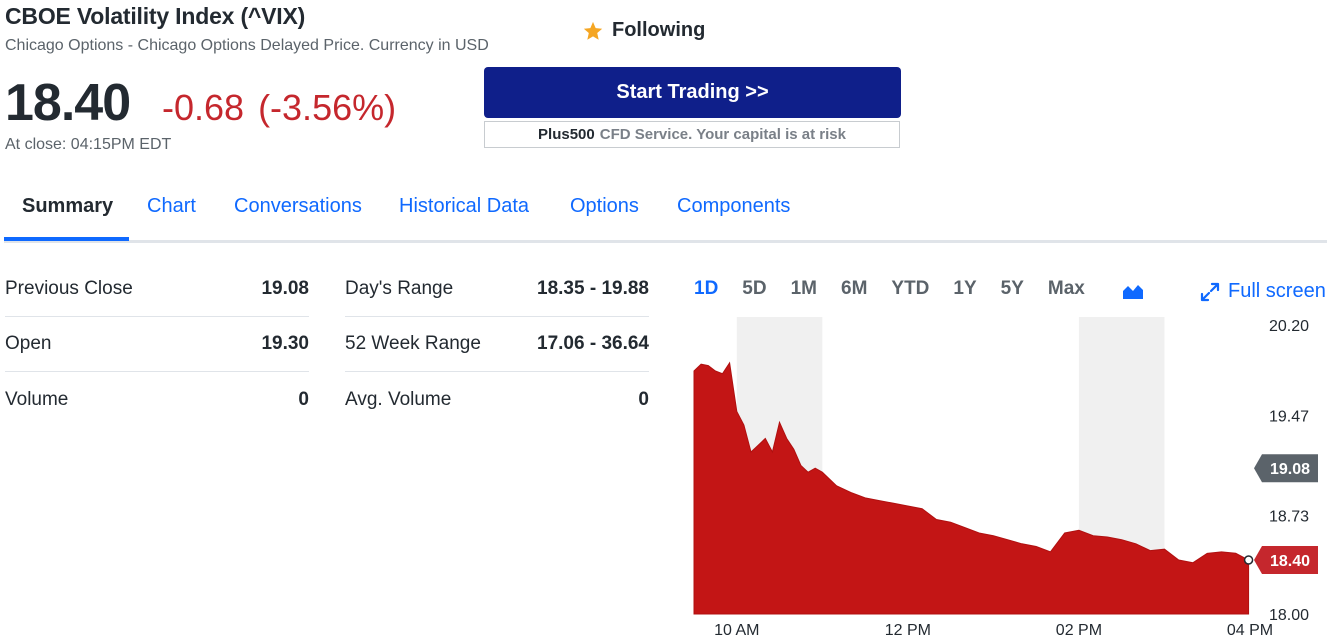  Describe the element at coordinates (285, 343) in the screenshot. I see `stat-value: 19.30` at that location.